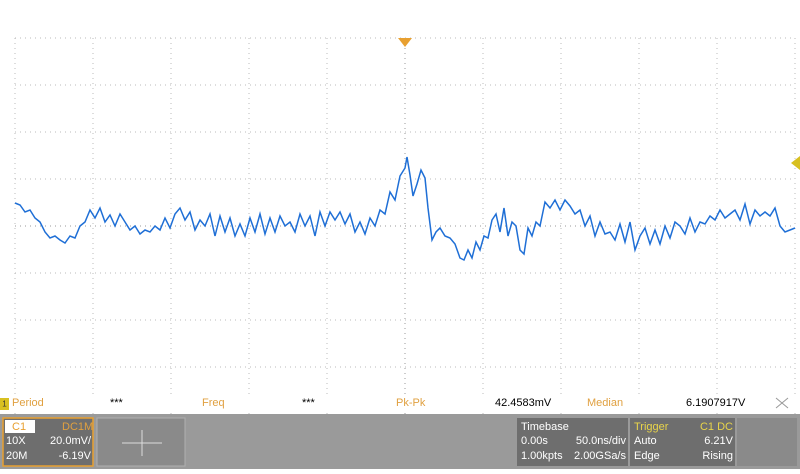 The height and width of the screenshot is (474, 800). I want to click on timebase-rate: 2.00GSa/s, so click(600, 456).